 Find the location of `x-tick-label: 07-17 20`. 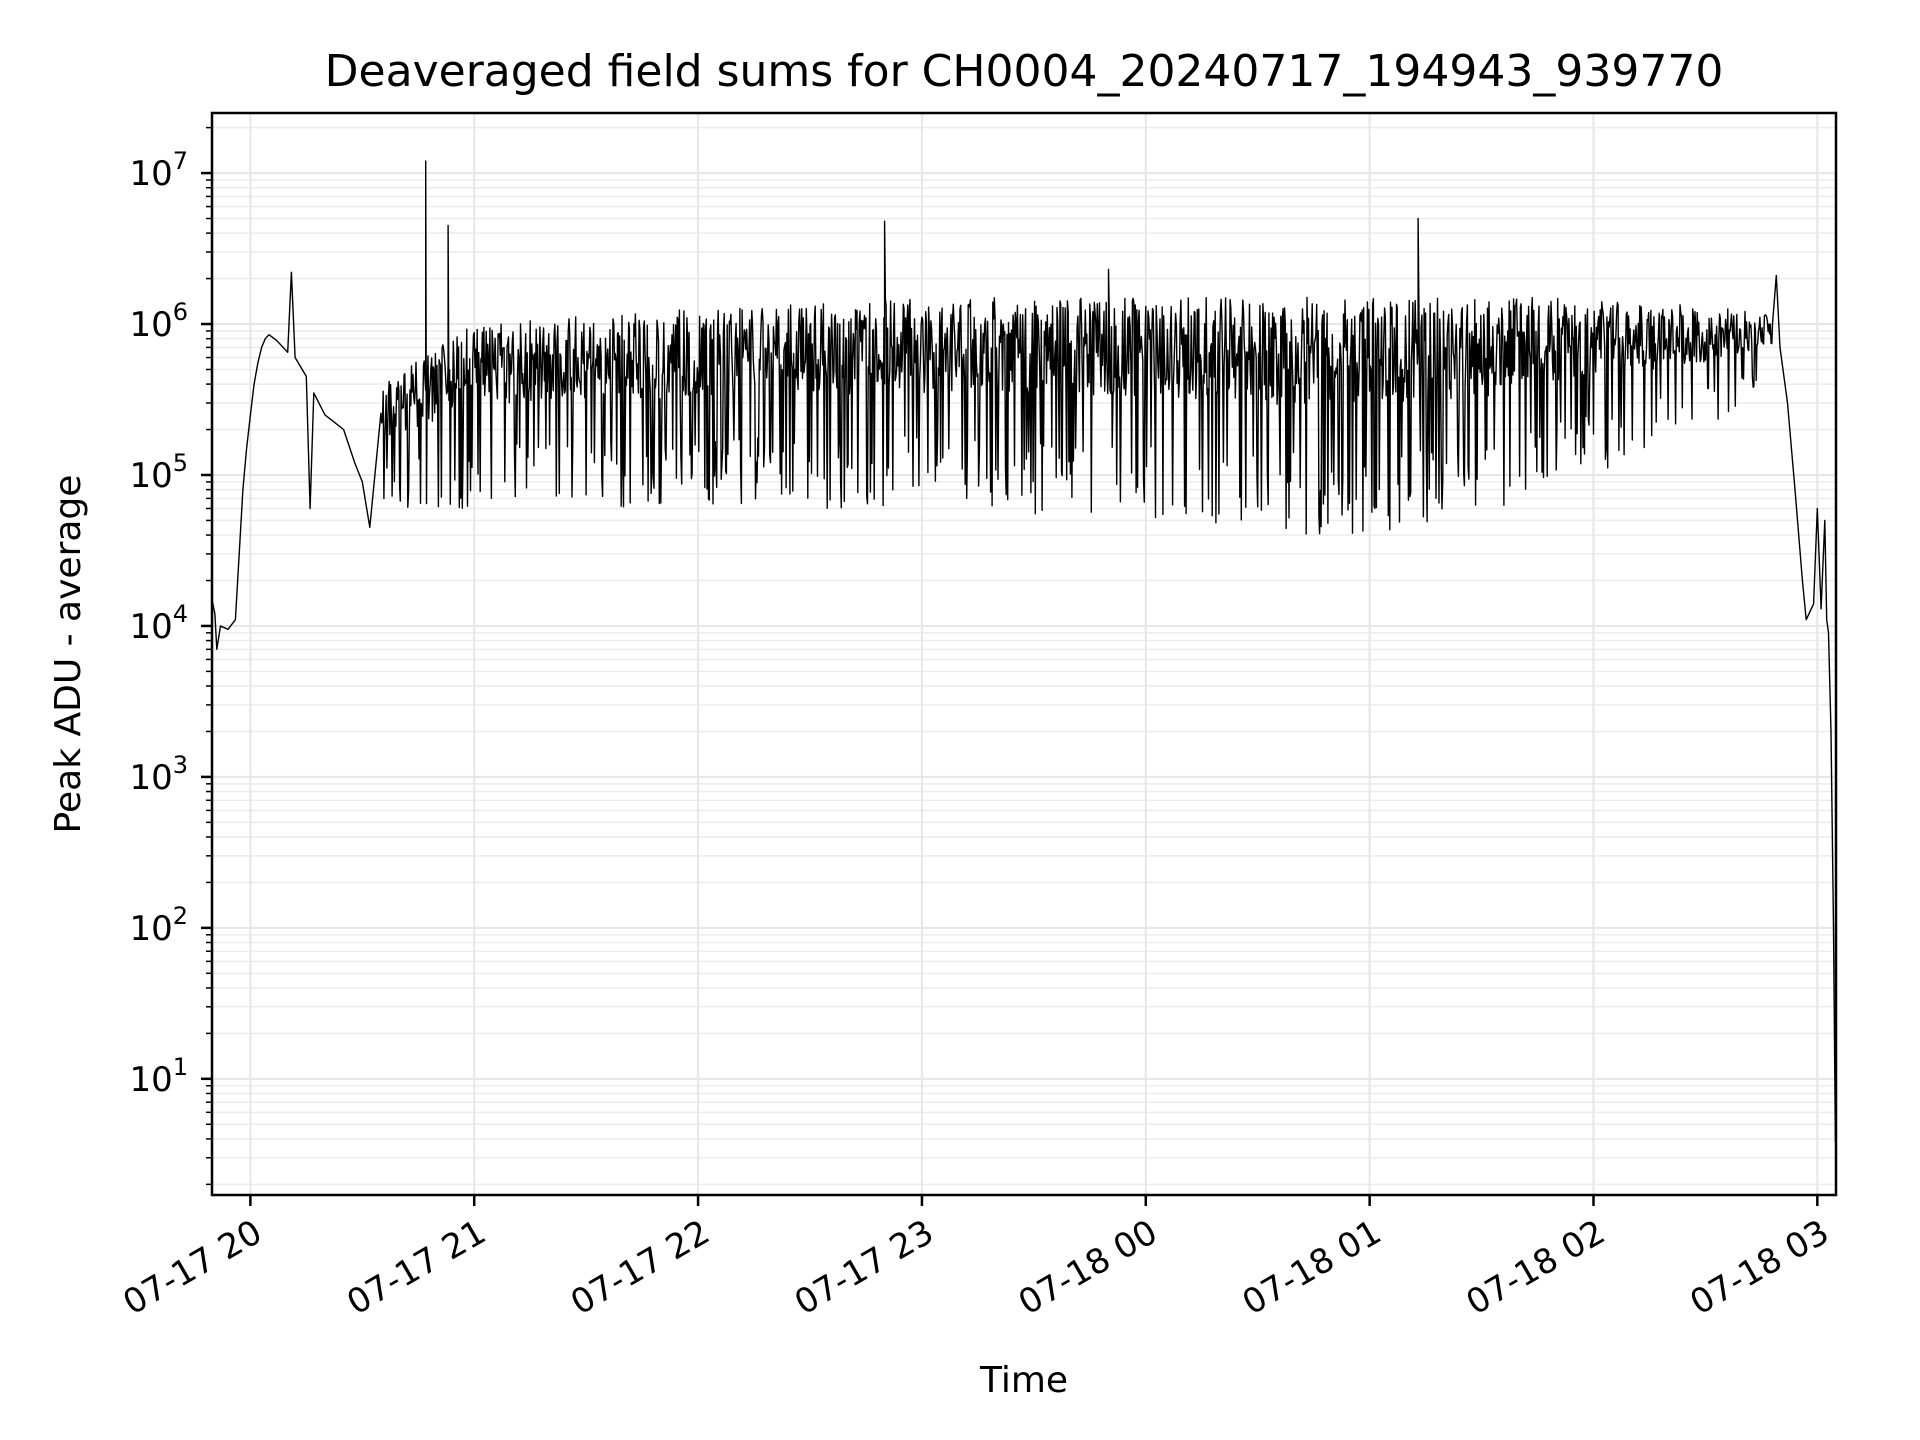

x-tick-label: 07-17 20 is located at coordinates (192, 1267).